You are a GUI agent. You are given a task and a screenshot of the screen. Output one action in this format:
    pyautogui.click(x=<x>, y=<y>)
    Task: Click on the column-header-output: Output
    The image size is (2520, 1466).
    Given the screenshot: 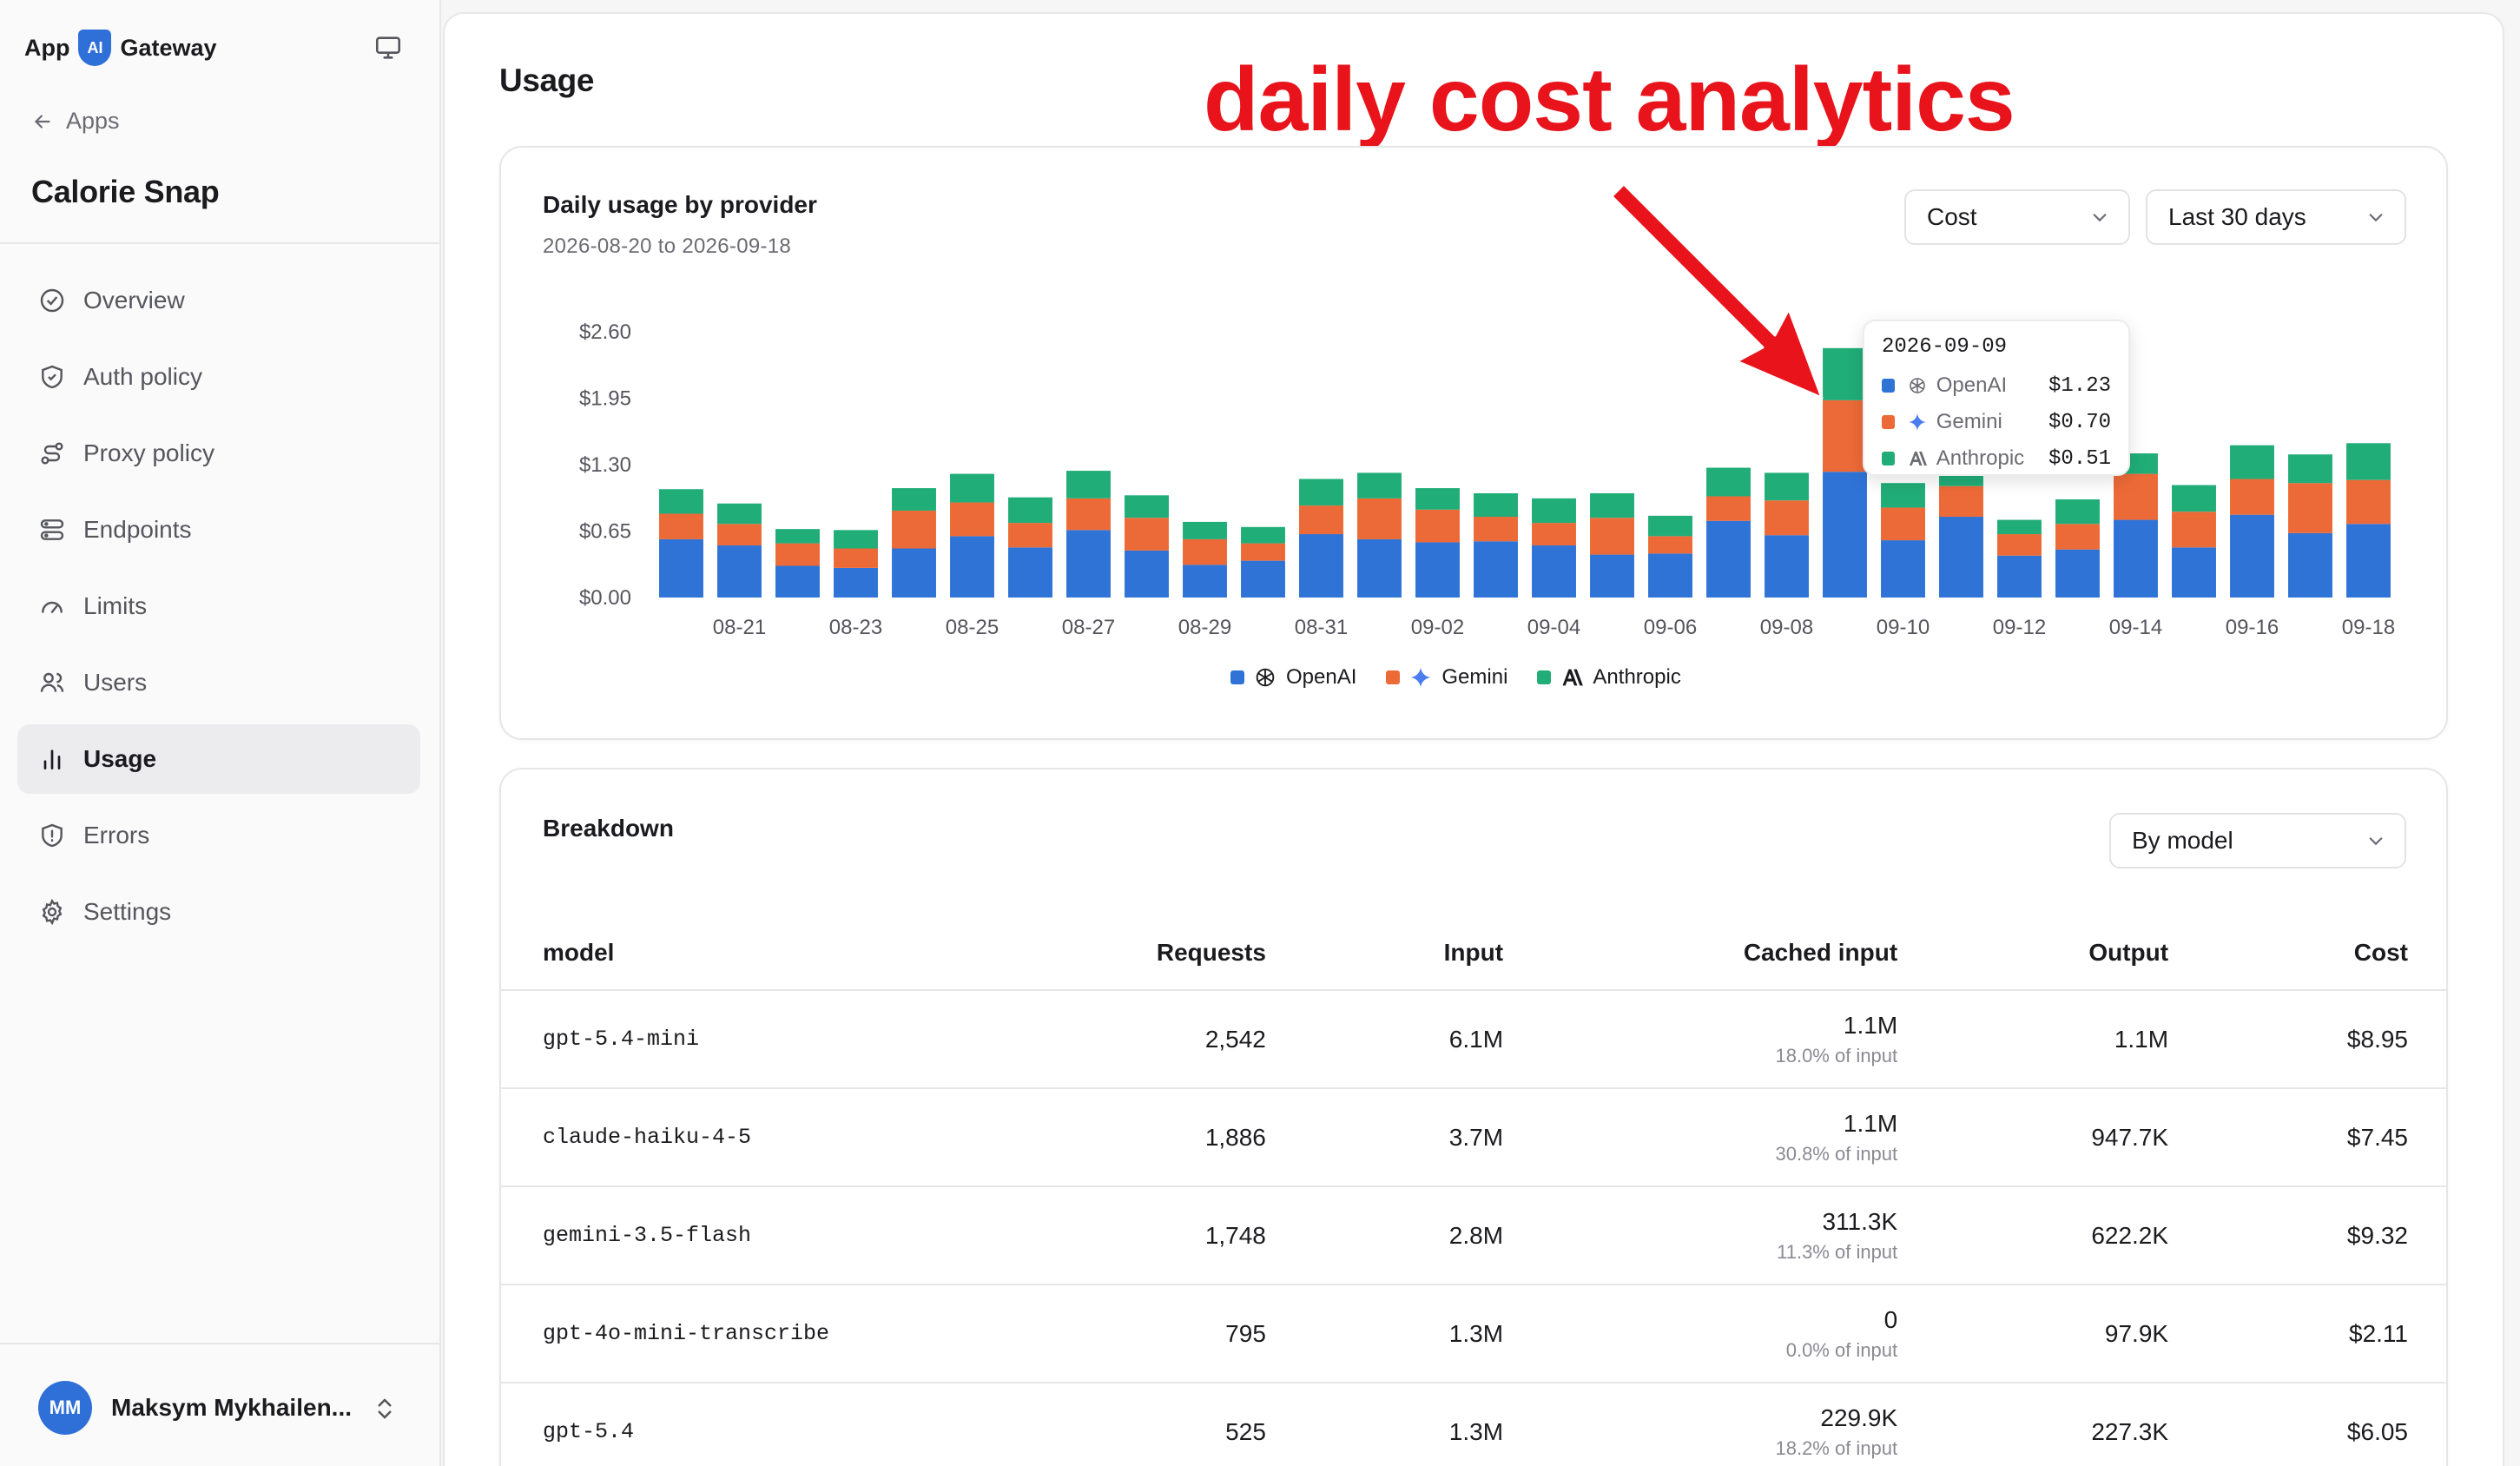 What is the action you would take?
    pyautogui.click(x=2075, y=953)
    